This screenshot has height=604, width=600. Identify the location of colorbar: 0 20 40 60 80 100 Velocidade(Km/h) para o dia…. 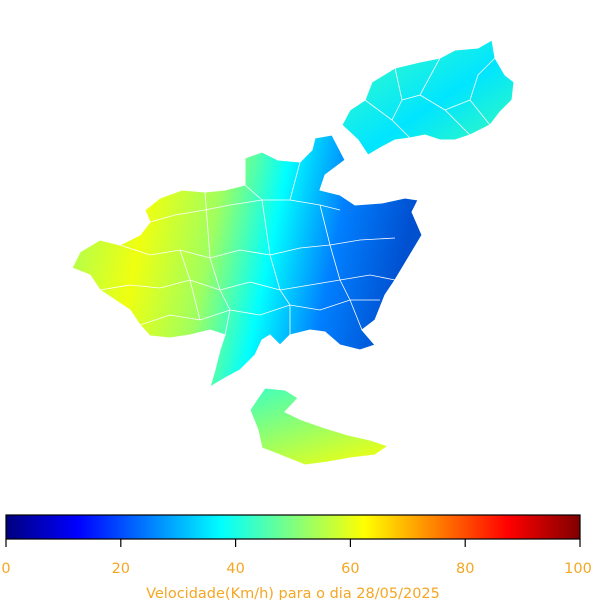
(296, 558).